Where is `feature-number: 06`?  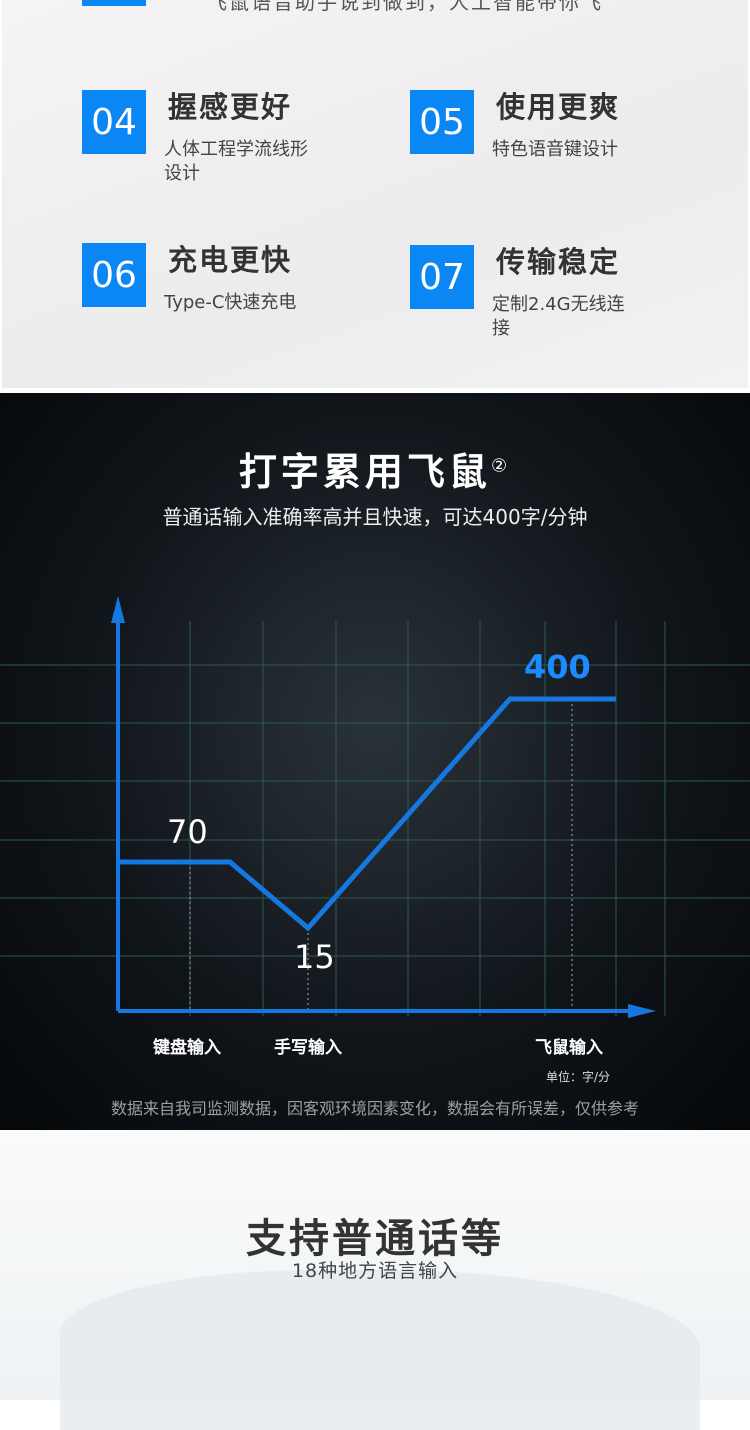
feature-number: 06 is located at coordinates (114, 275).